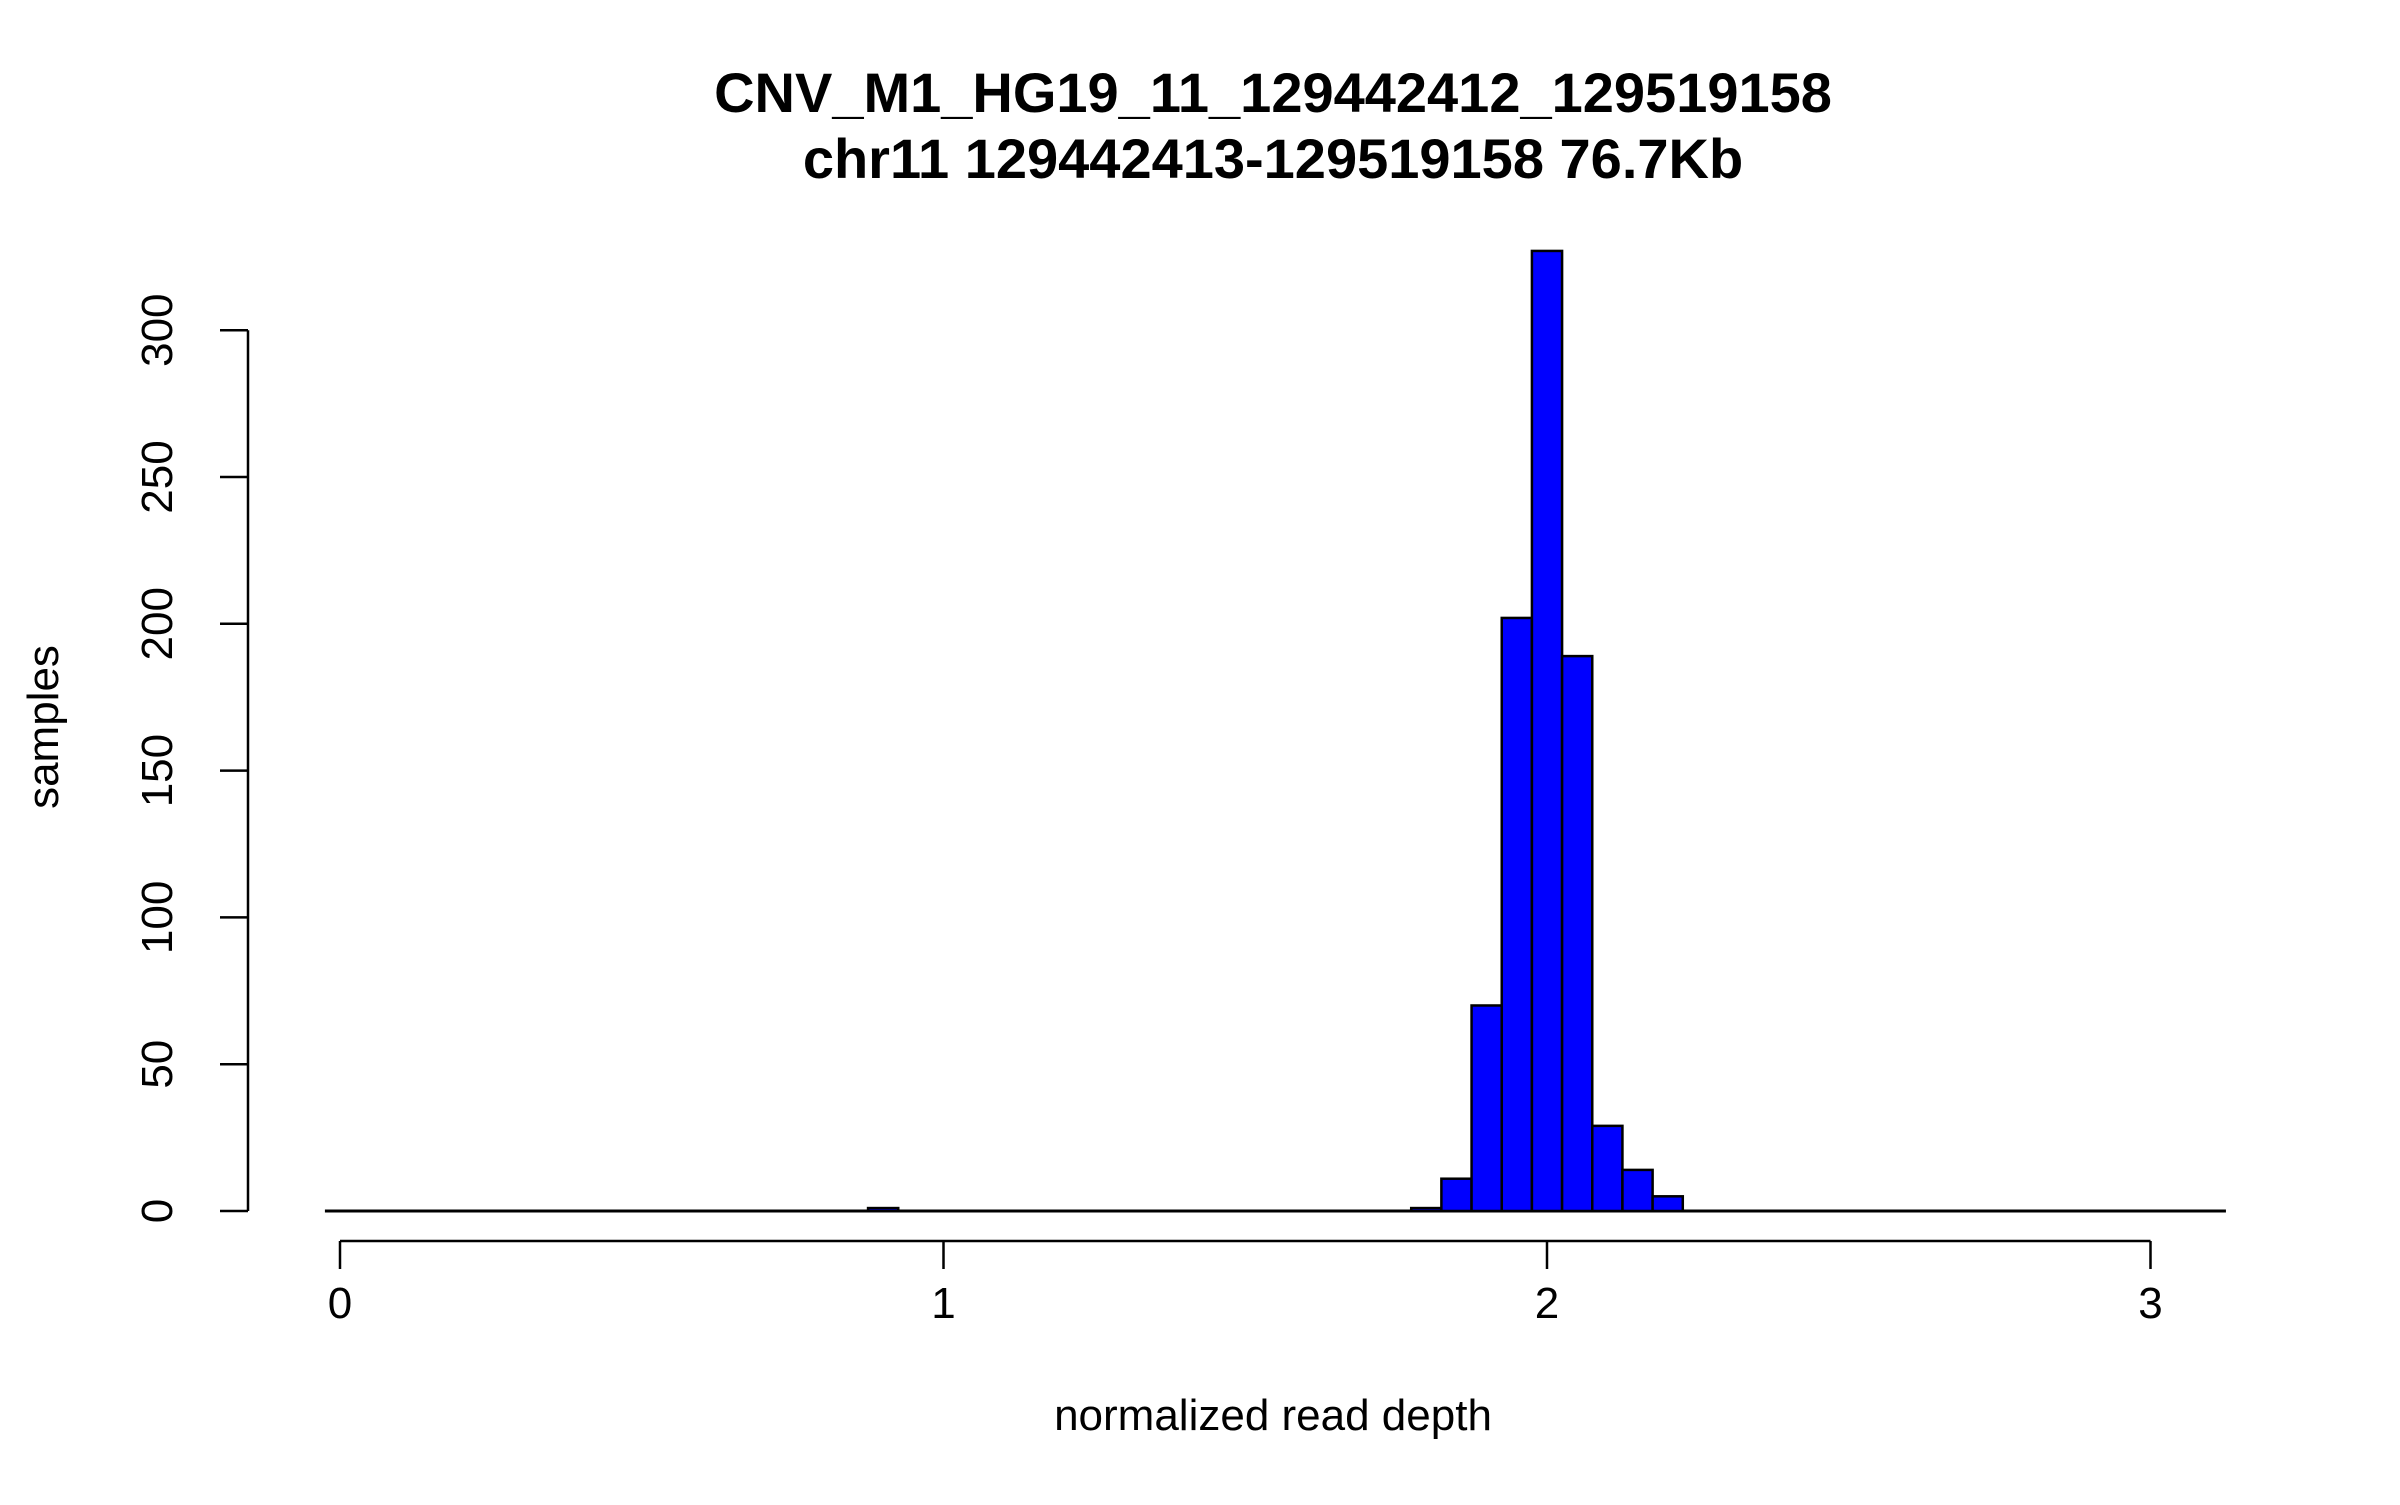 Image resolution: width=2400 pixels, height=1505 pixels. What do you see at coordinates (1273, 92) in the screenshot?
I see `chart-title: CNV_M1_HG19_11_129442412_129519158` at bounding box center [1273, 92].